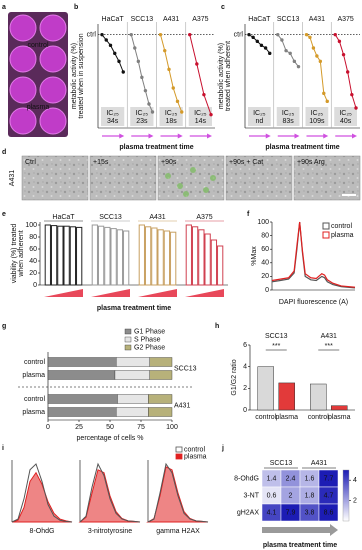 The image size is (362, 550). Describe the element at coordinates (149, 347) in the screenshot. I see `legend-label: G2 Phase` at that location.